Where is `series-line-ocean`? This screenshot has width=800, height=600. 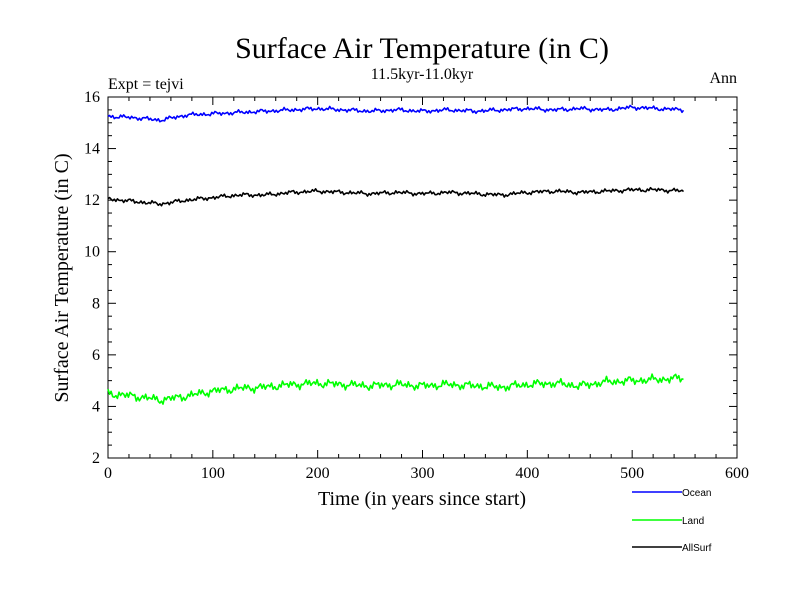 series-line-ocean is located at coordinates (396, 113).